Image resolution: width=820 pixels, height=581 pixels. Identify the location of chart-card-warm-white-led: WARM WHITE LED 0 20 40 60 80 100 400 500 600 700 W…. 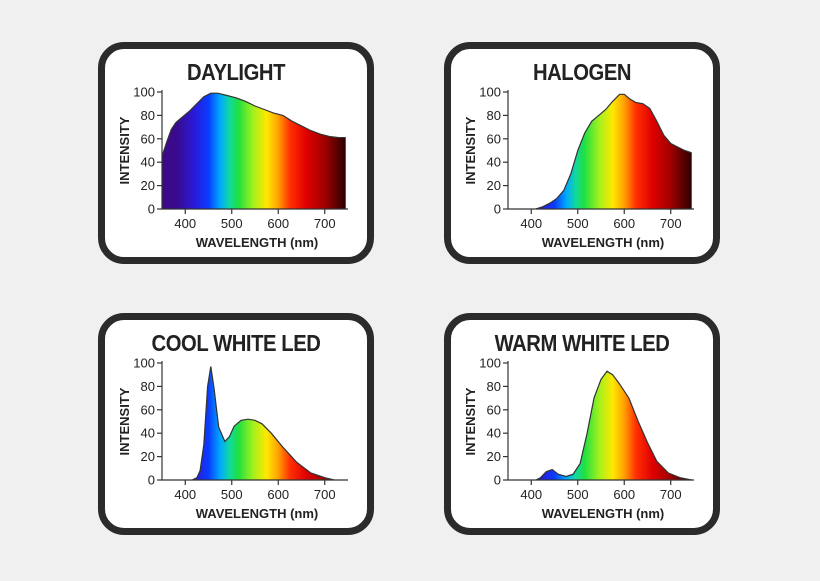
(582, 424).